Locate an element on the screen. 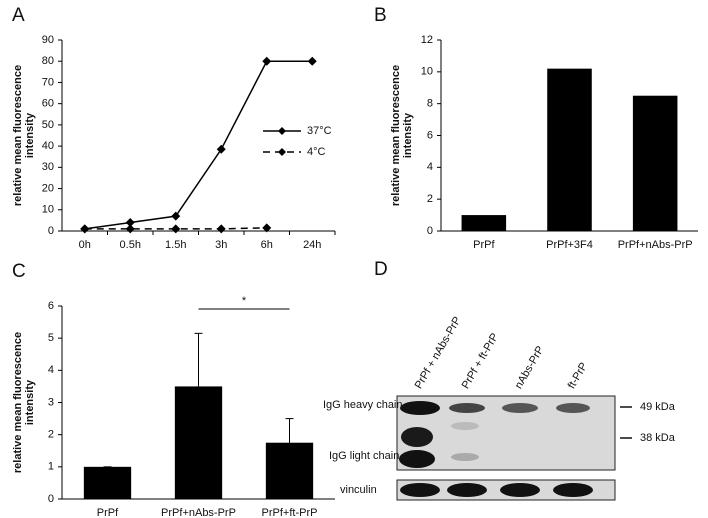 Image resolution: width=708 pixels, height=518 pixels. lane-label: PrPf + ft-PrP is located at coordinates (480, 361).